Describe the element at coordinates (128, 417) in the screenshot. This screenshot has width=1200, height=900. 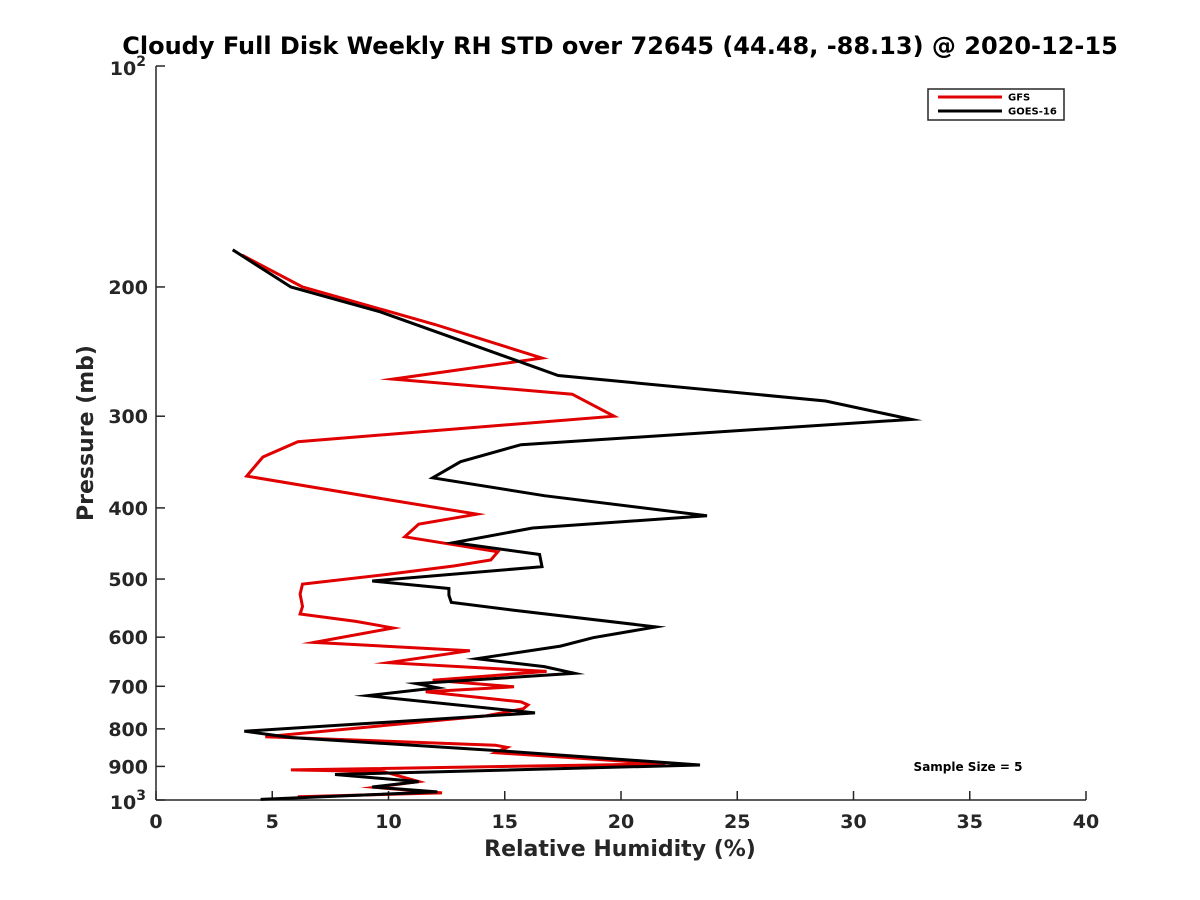
I see `y-tick-label: 300` at that location.